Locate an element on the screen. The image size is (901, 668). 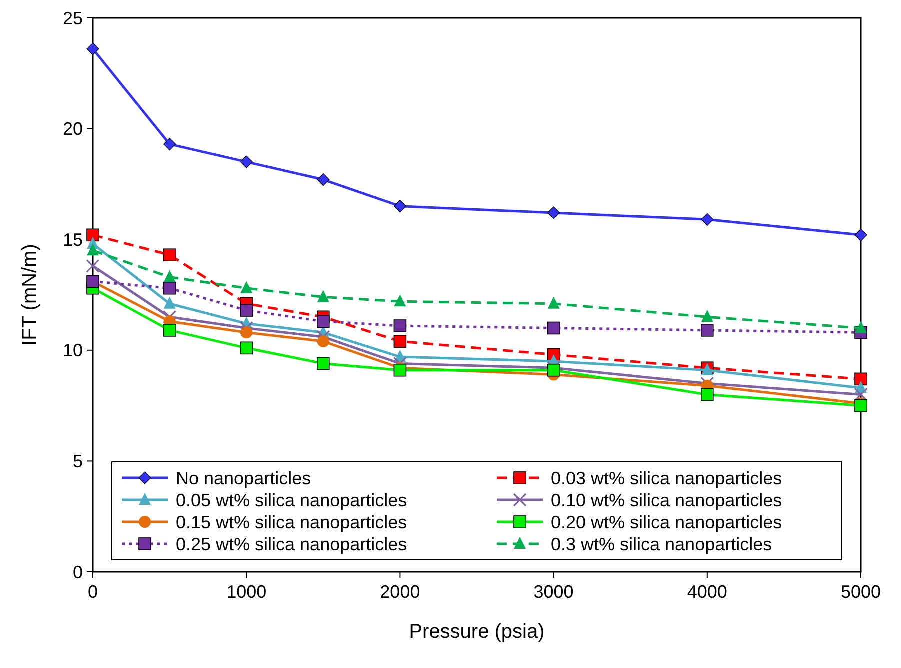
x-tick-label: 3000 is located at coordinates (554, 592).